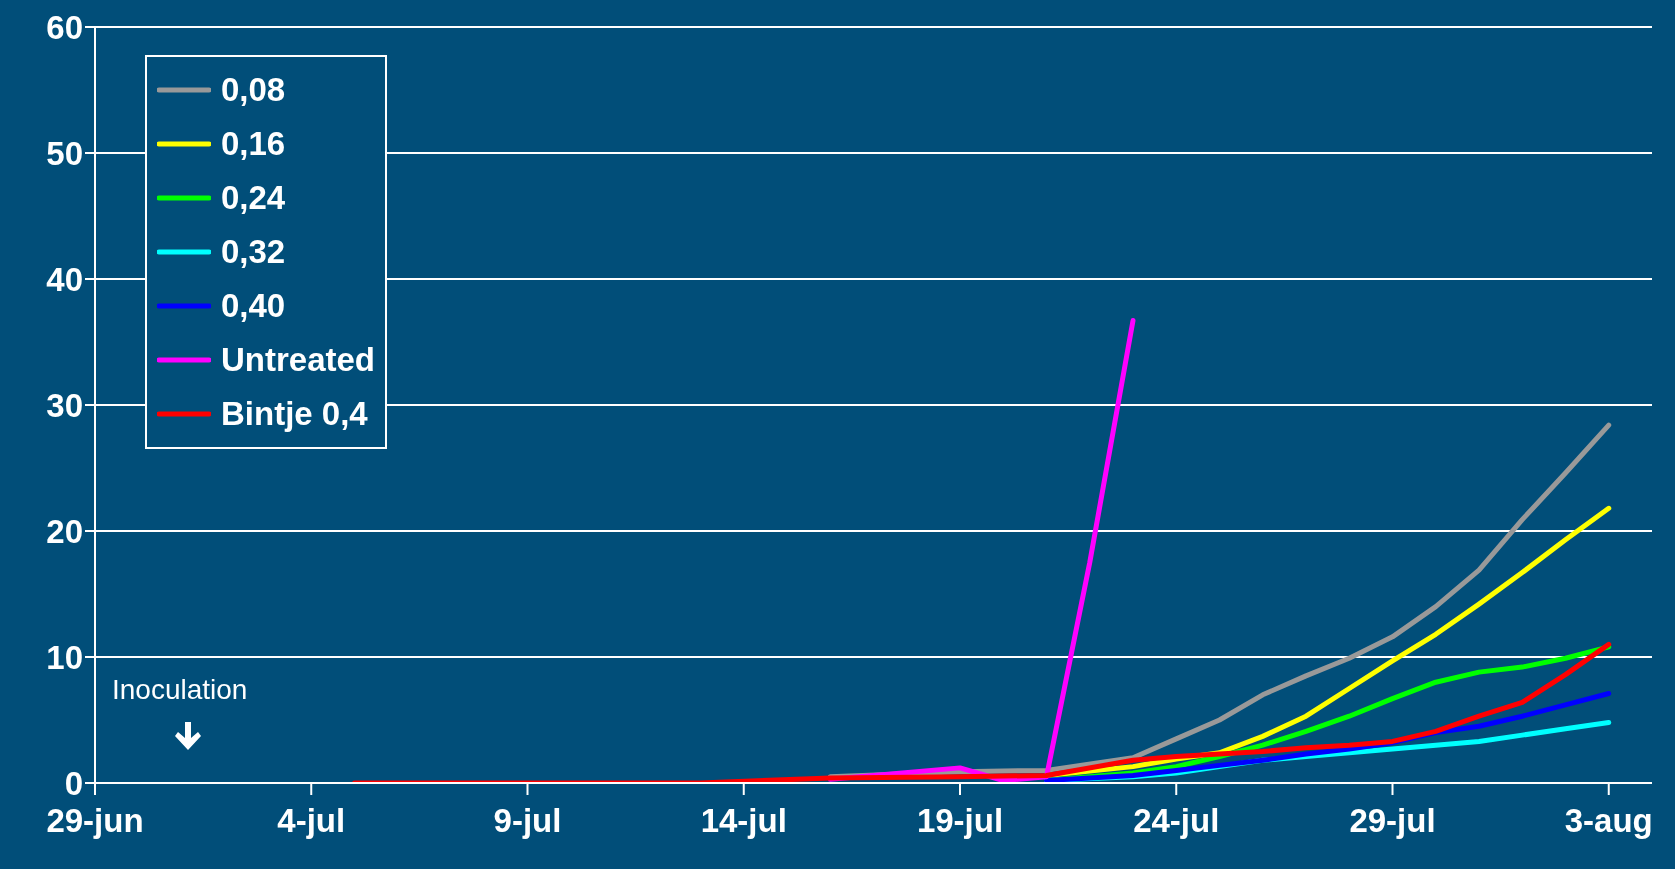 Image resolution: width=1675 pixels, height=869 pixels. I want to click on y-tick-label: 20, so click(64, 531).